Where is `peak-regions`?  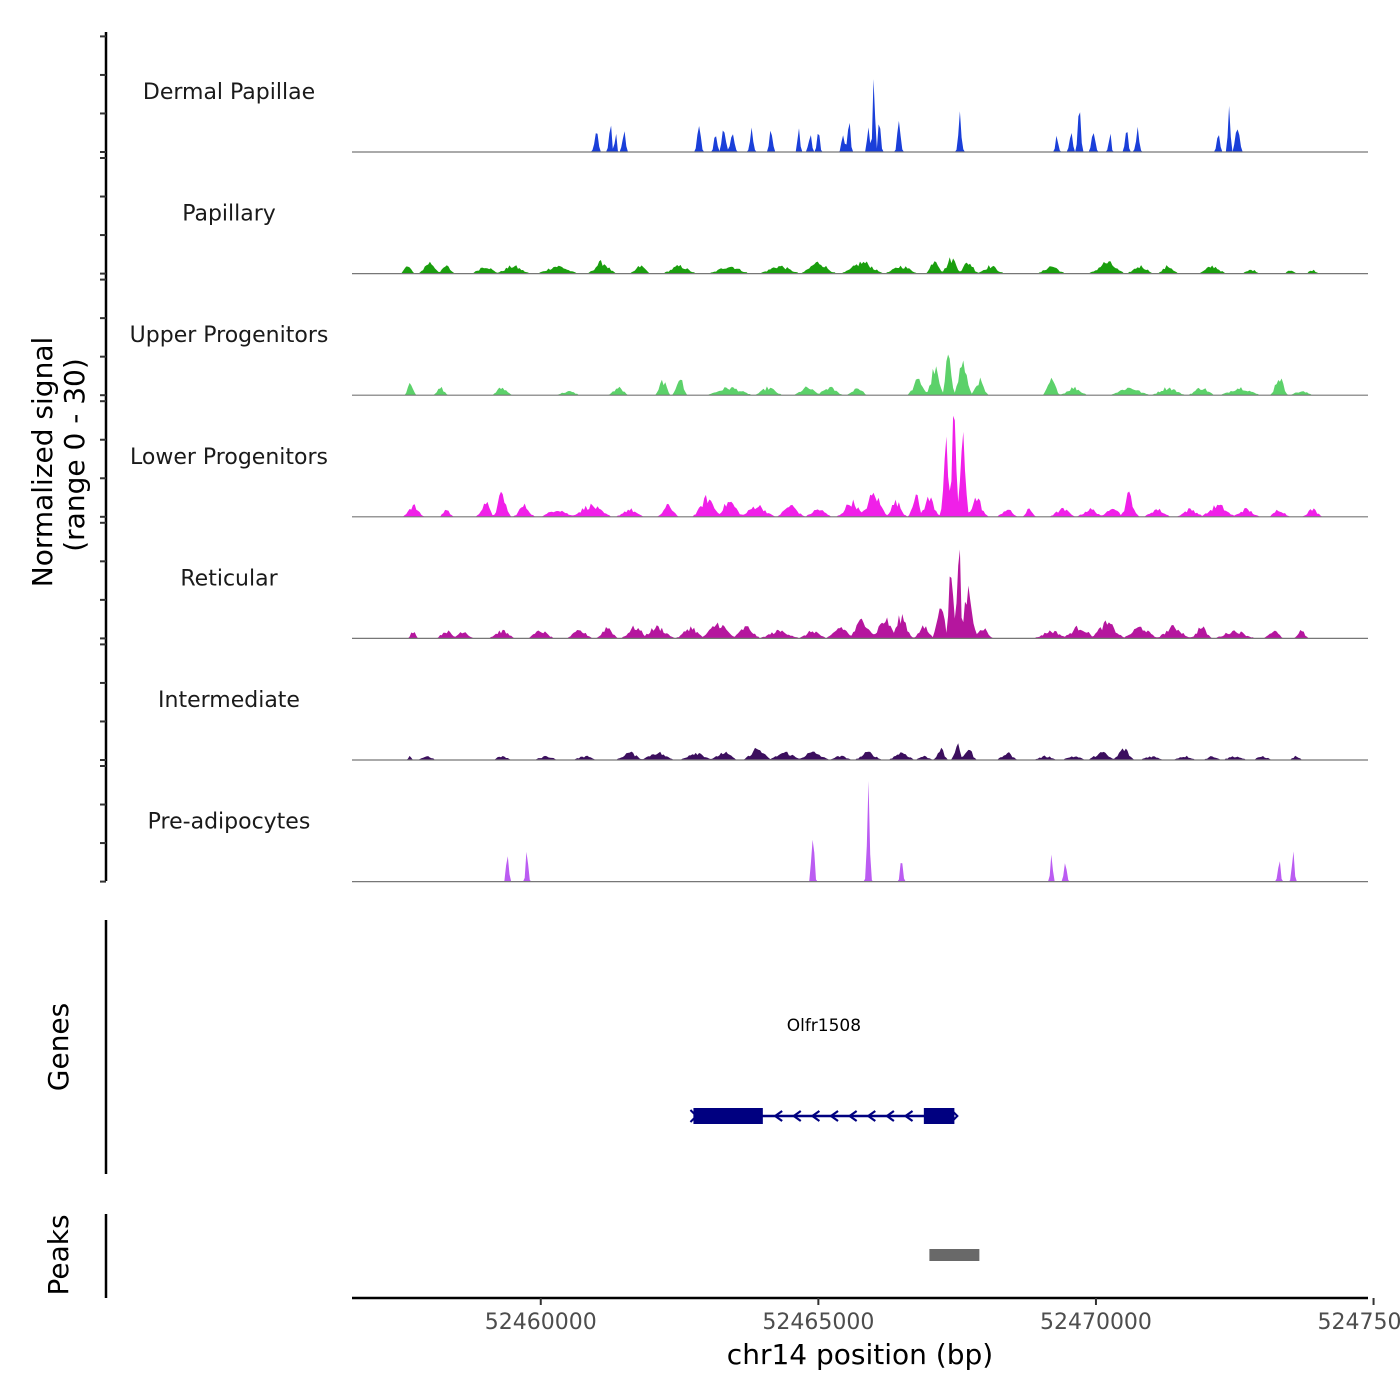
peak-regions is located at coordinates (954, 1255).